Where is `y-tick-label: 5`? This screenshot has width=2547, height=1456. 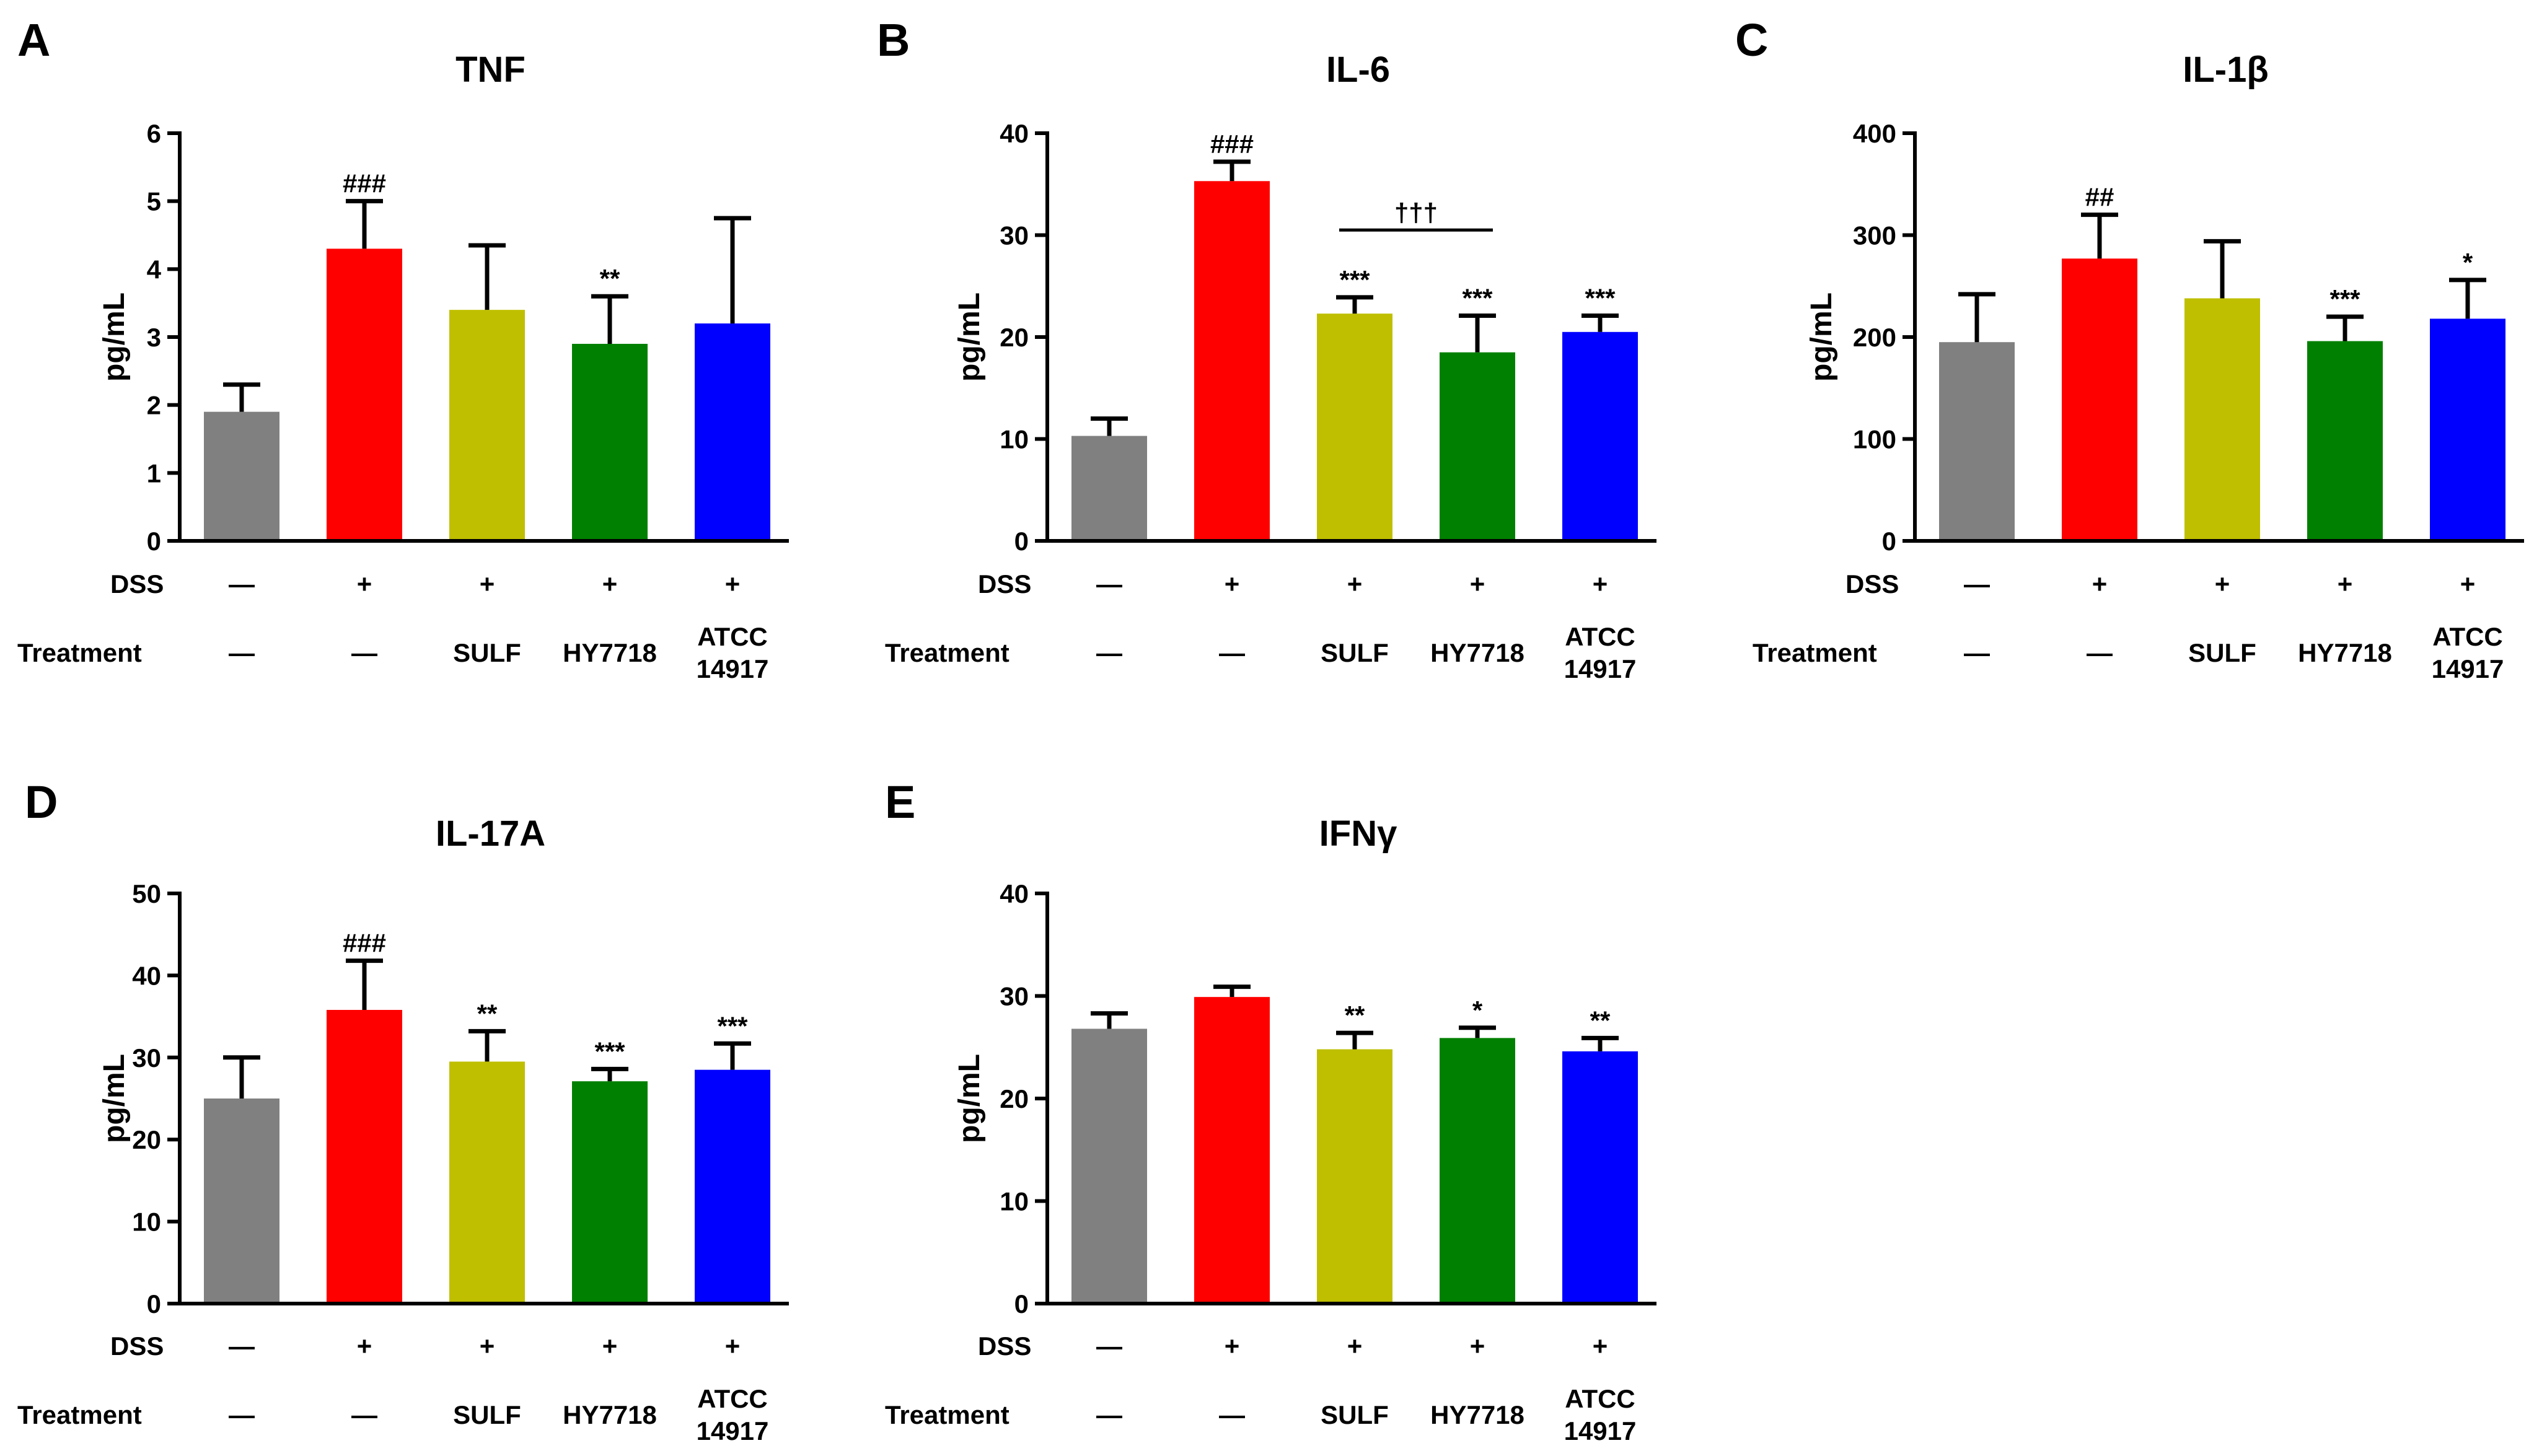 y-tick-label: 5 is located at coordinates (154, 201).